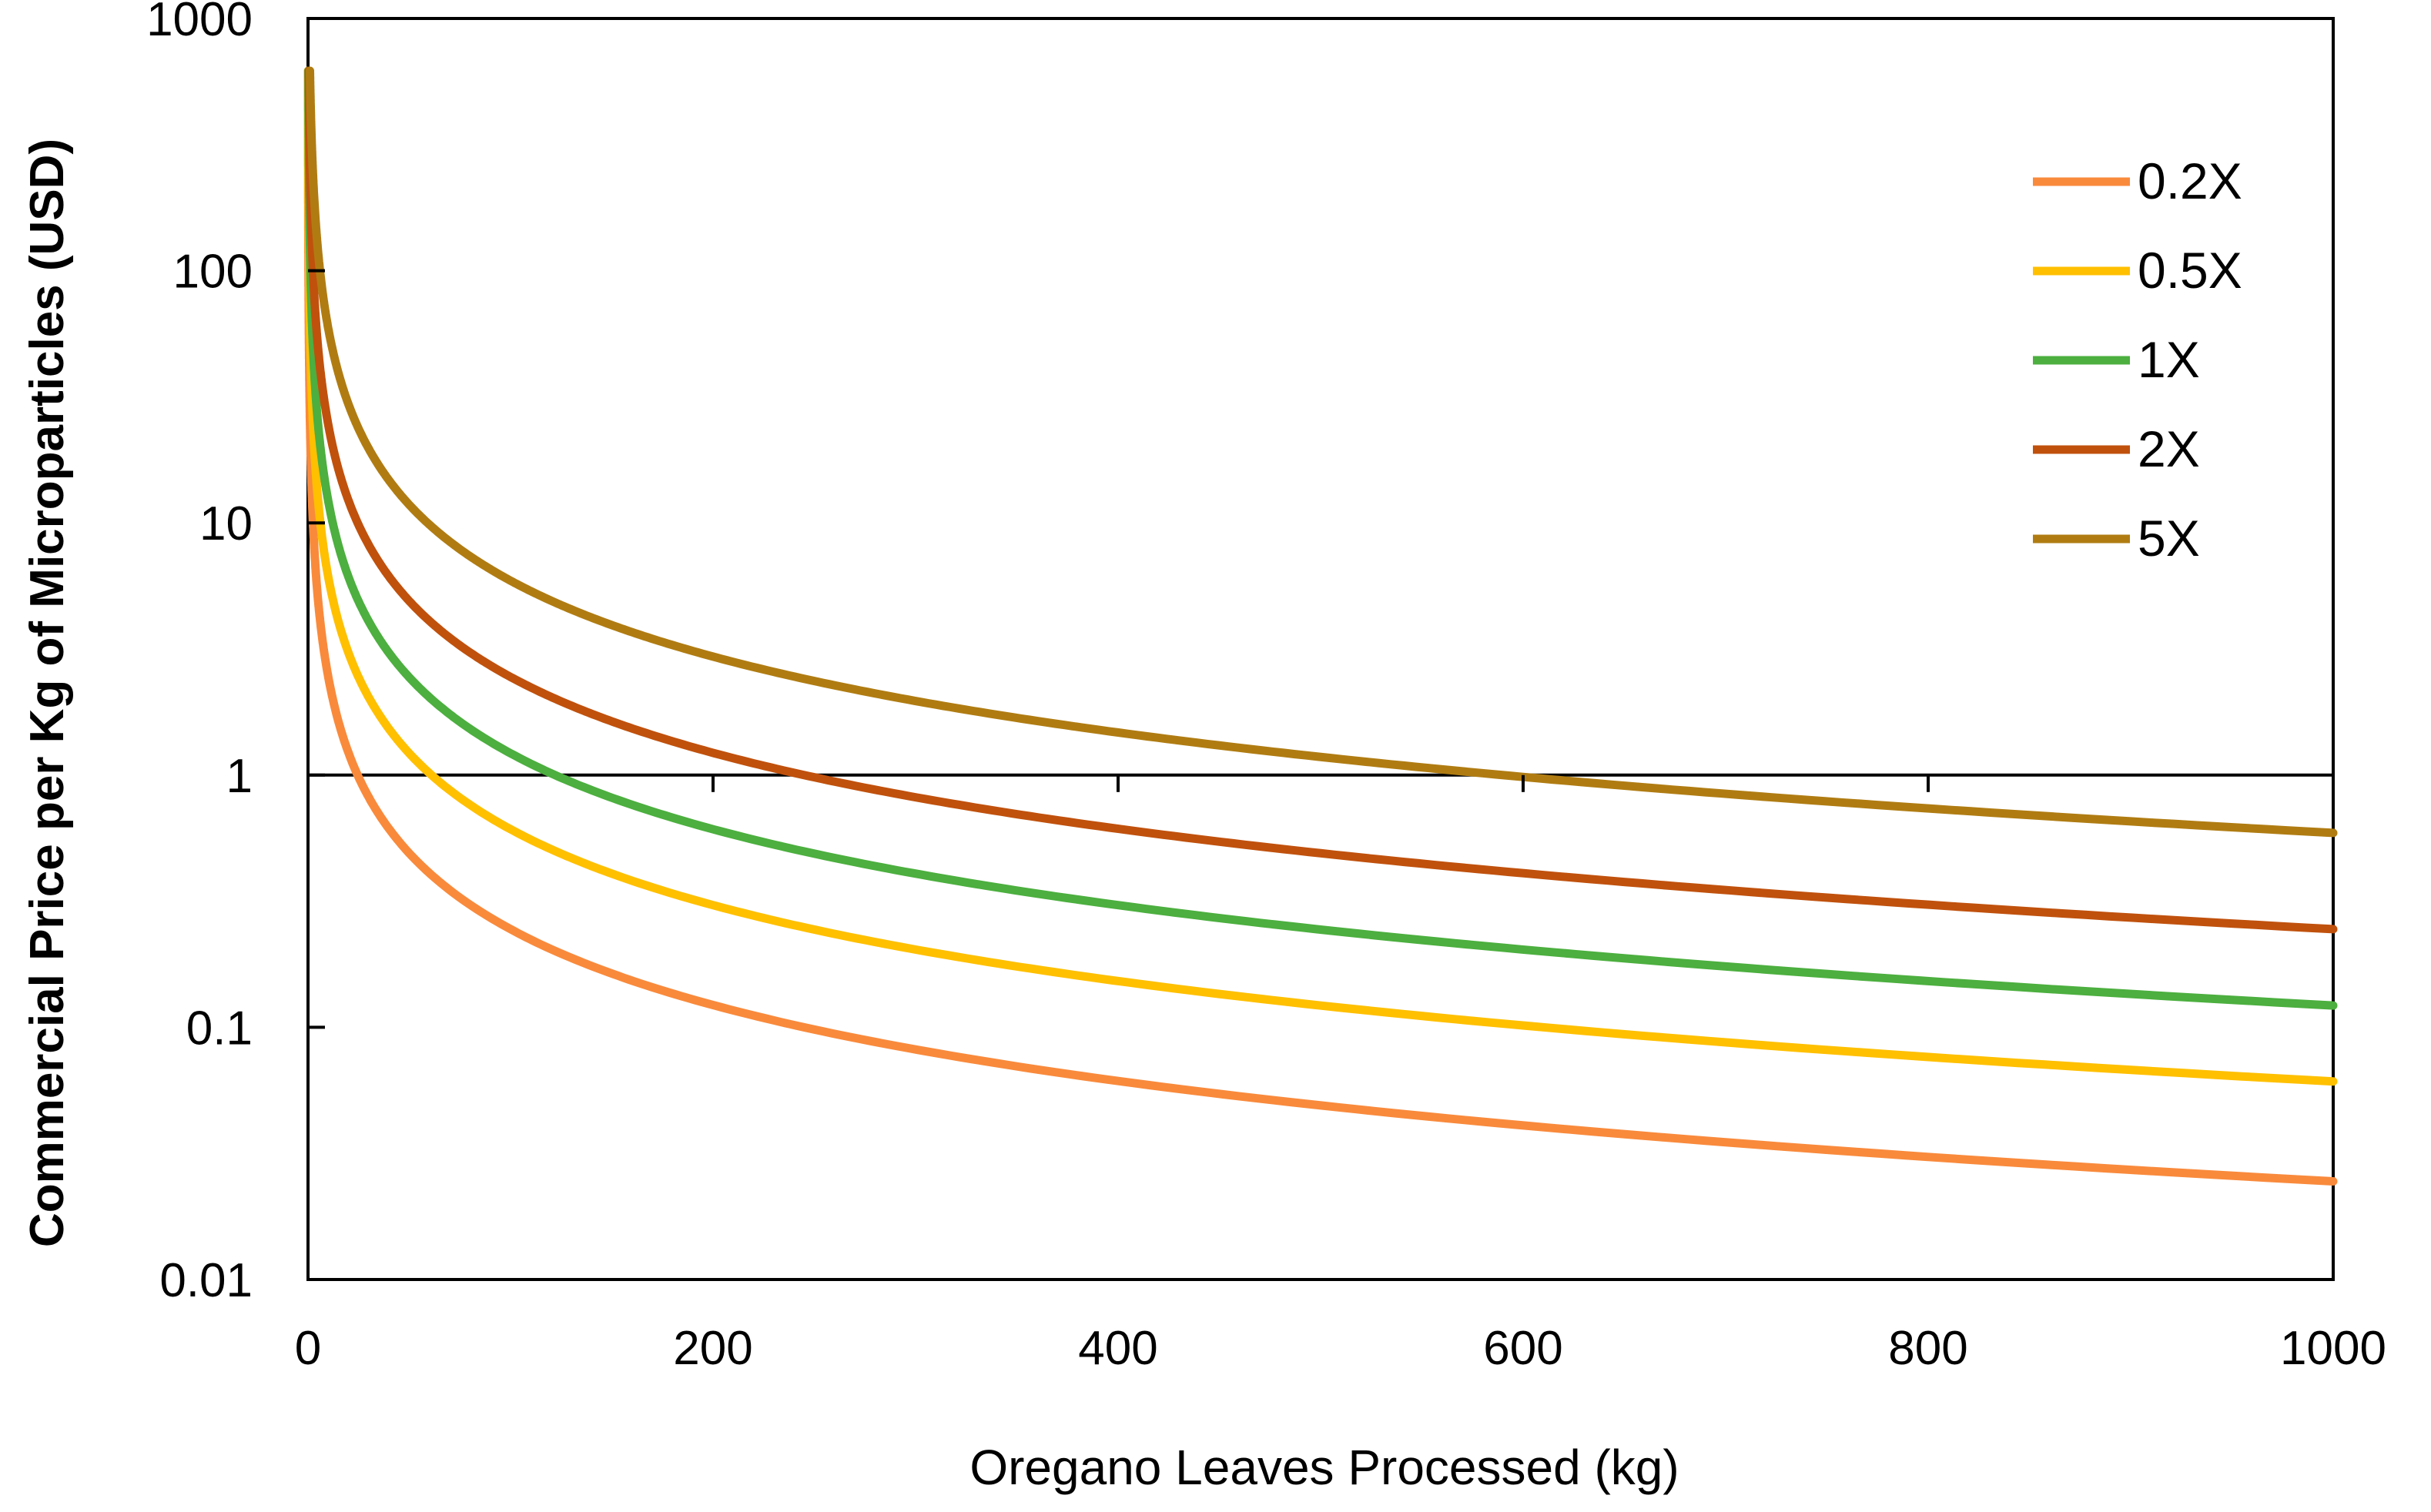 This screenshot has height=1512, width=2431. I want to click on x-tick-label: 0, so click(308, 1348).